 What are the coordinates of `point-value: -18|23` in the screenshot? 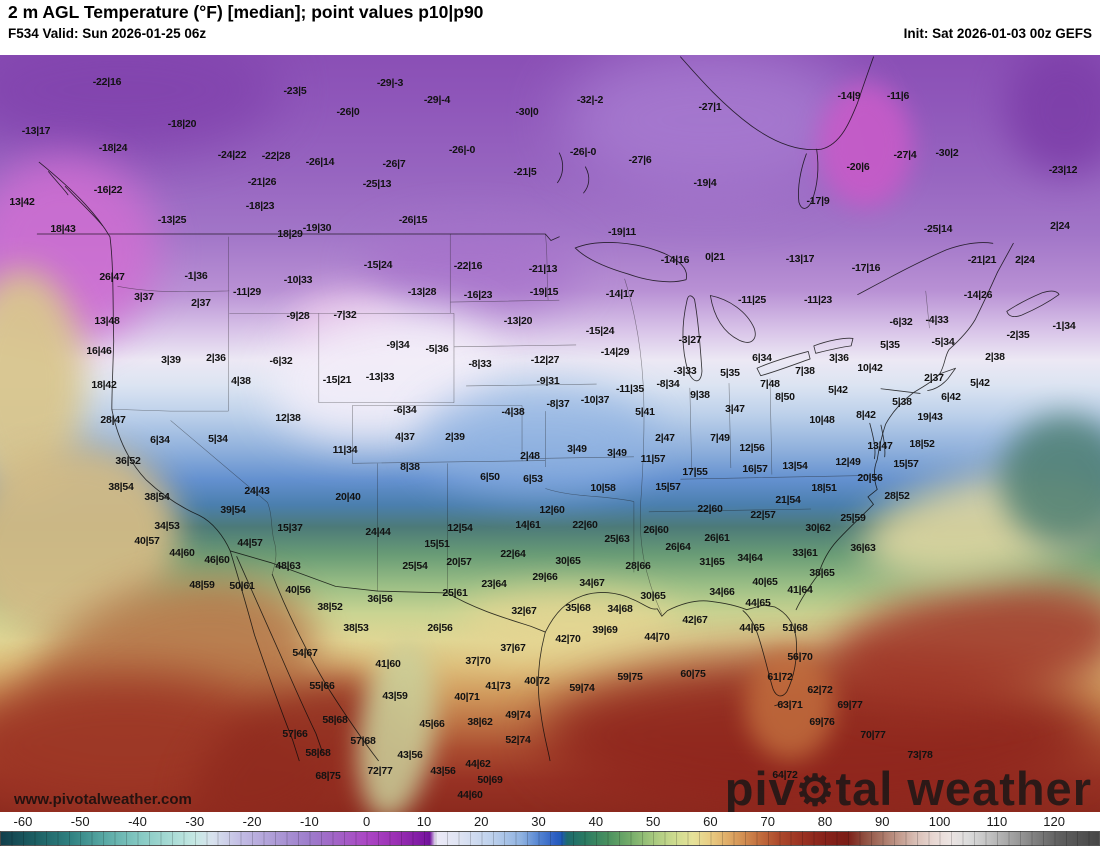 It's located at (260, 206).